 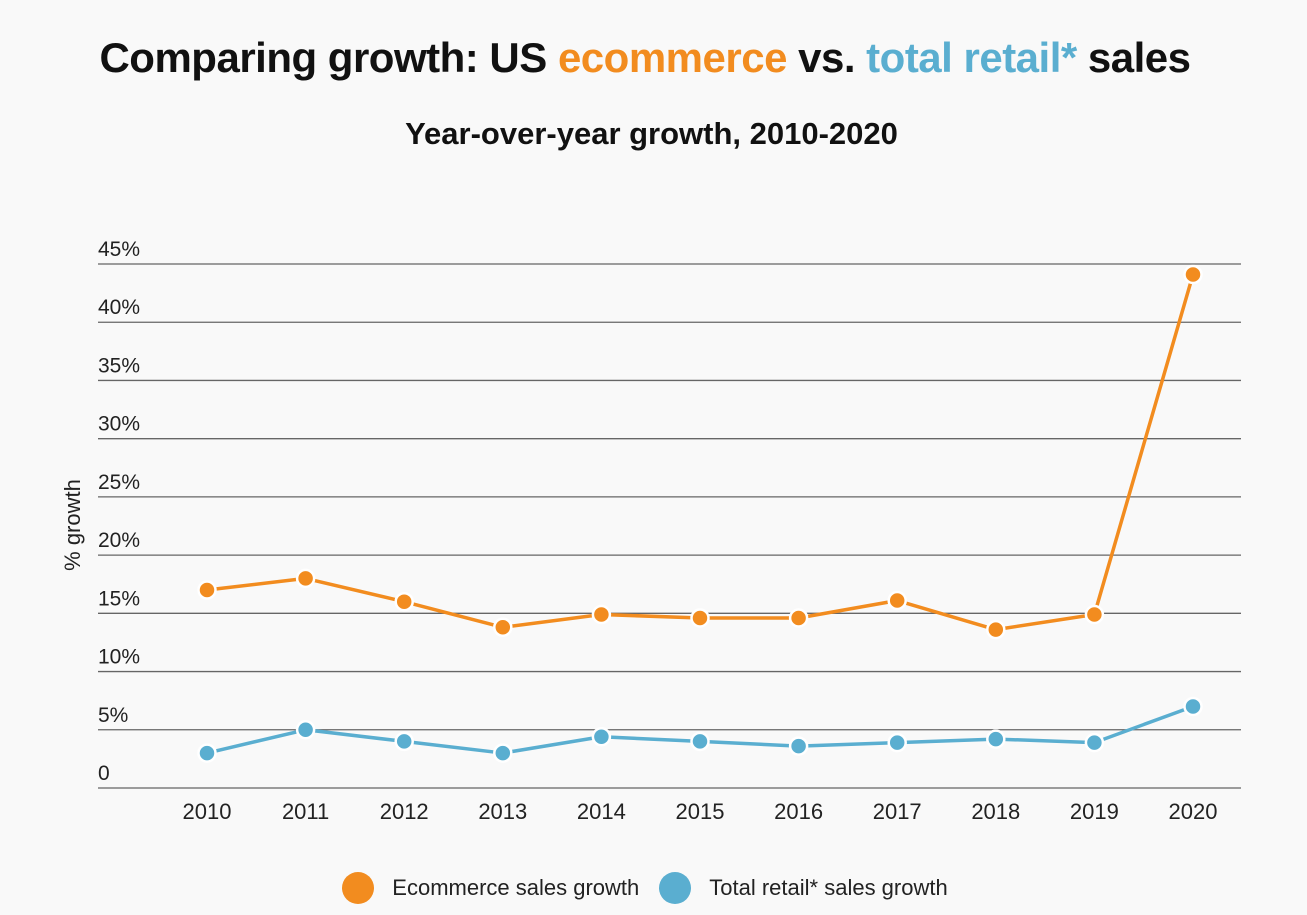 What do you see at coordinates (700, 618) in the screenshot?
I see `data-point-ecommerce-2015` at bounding box center [700, 618].